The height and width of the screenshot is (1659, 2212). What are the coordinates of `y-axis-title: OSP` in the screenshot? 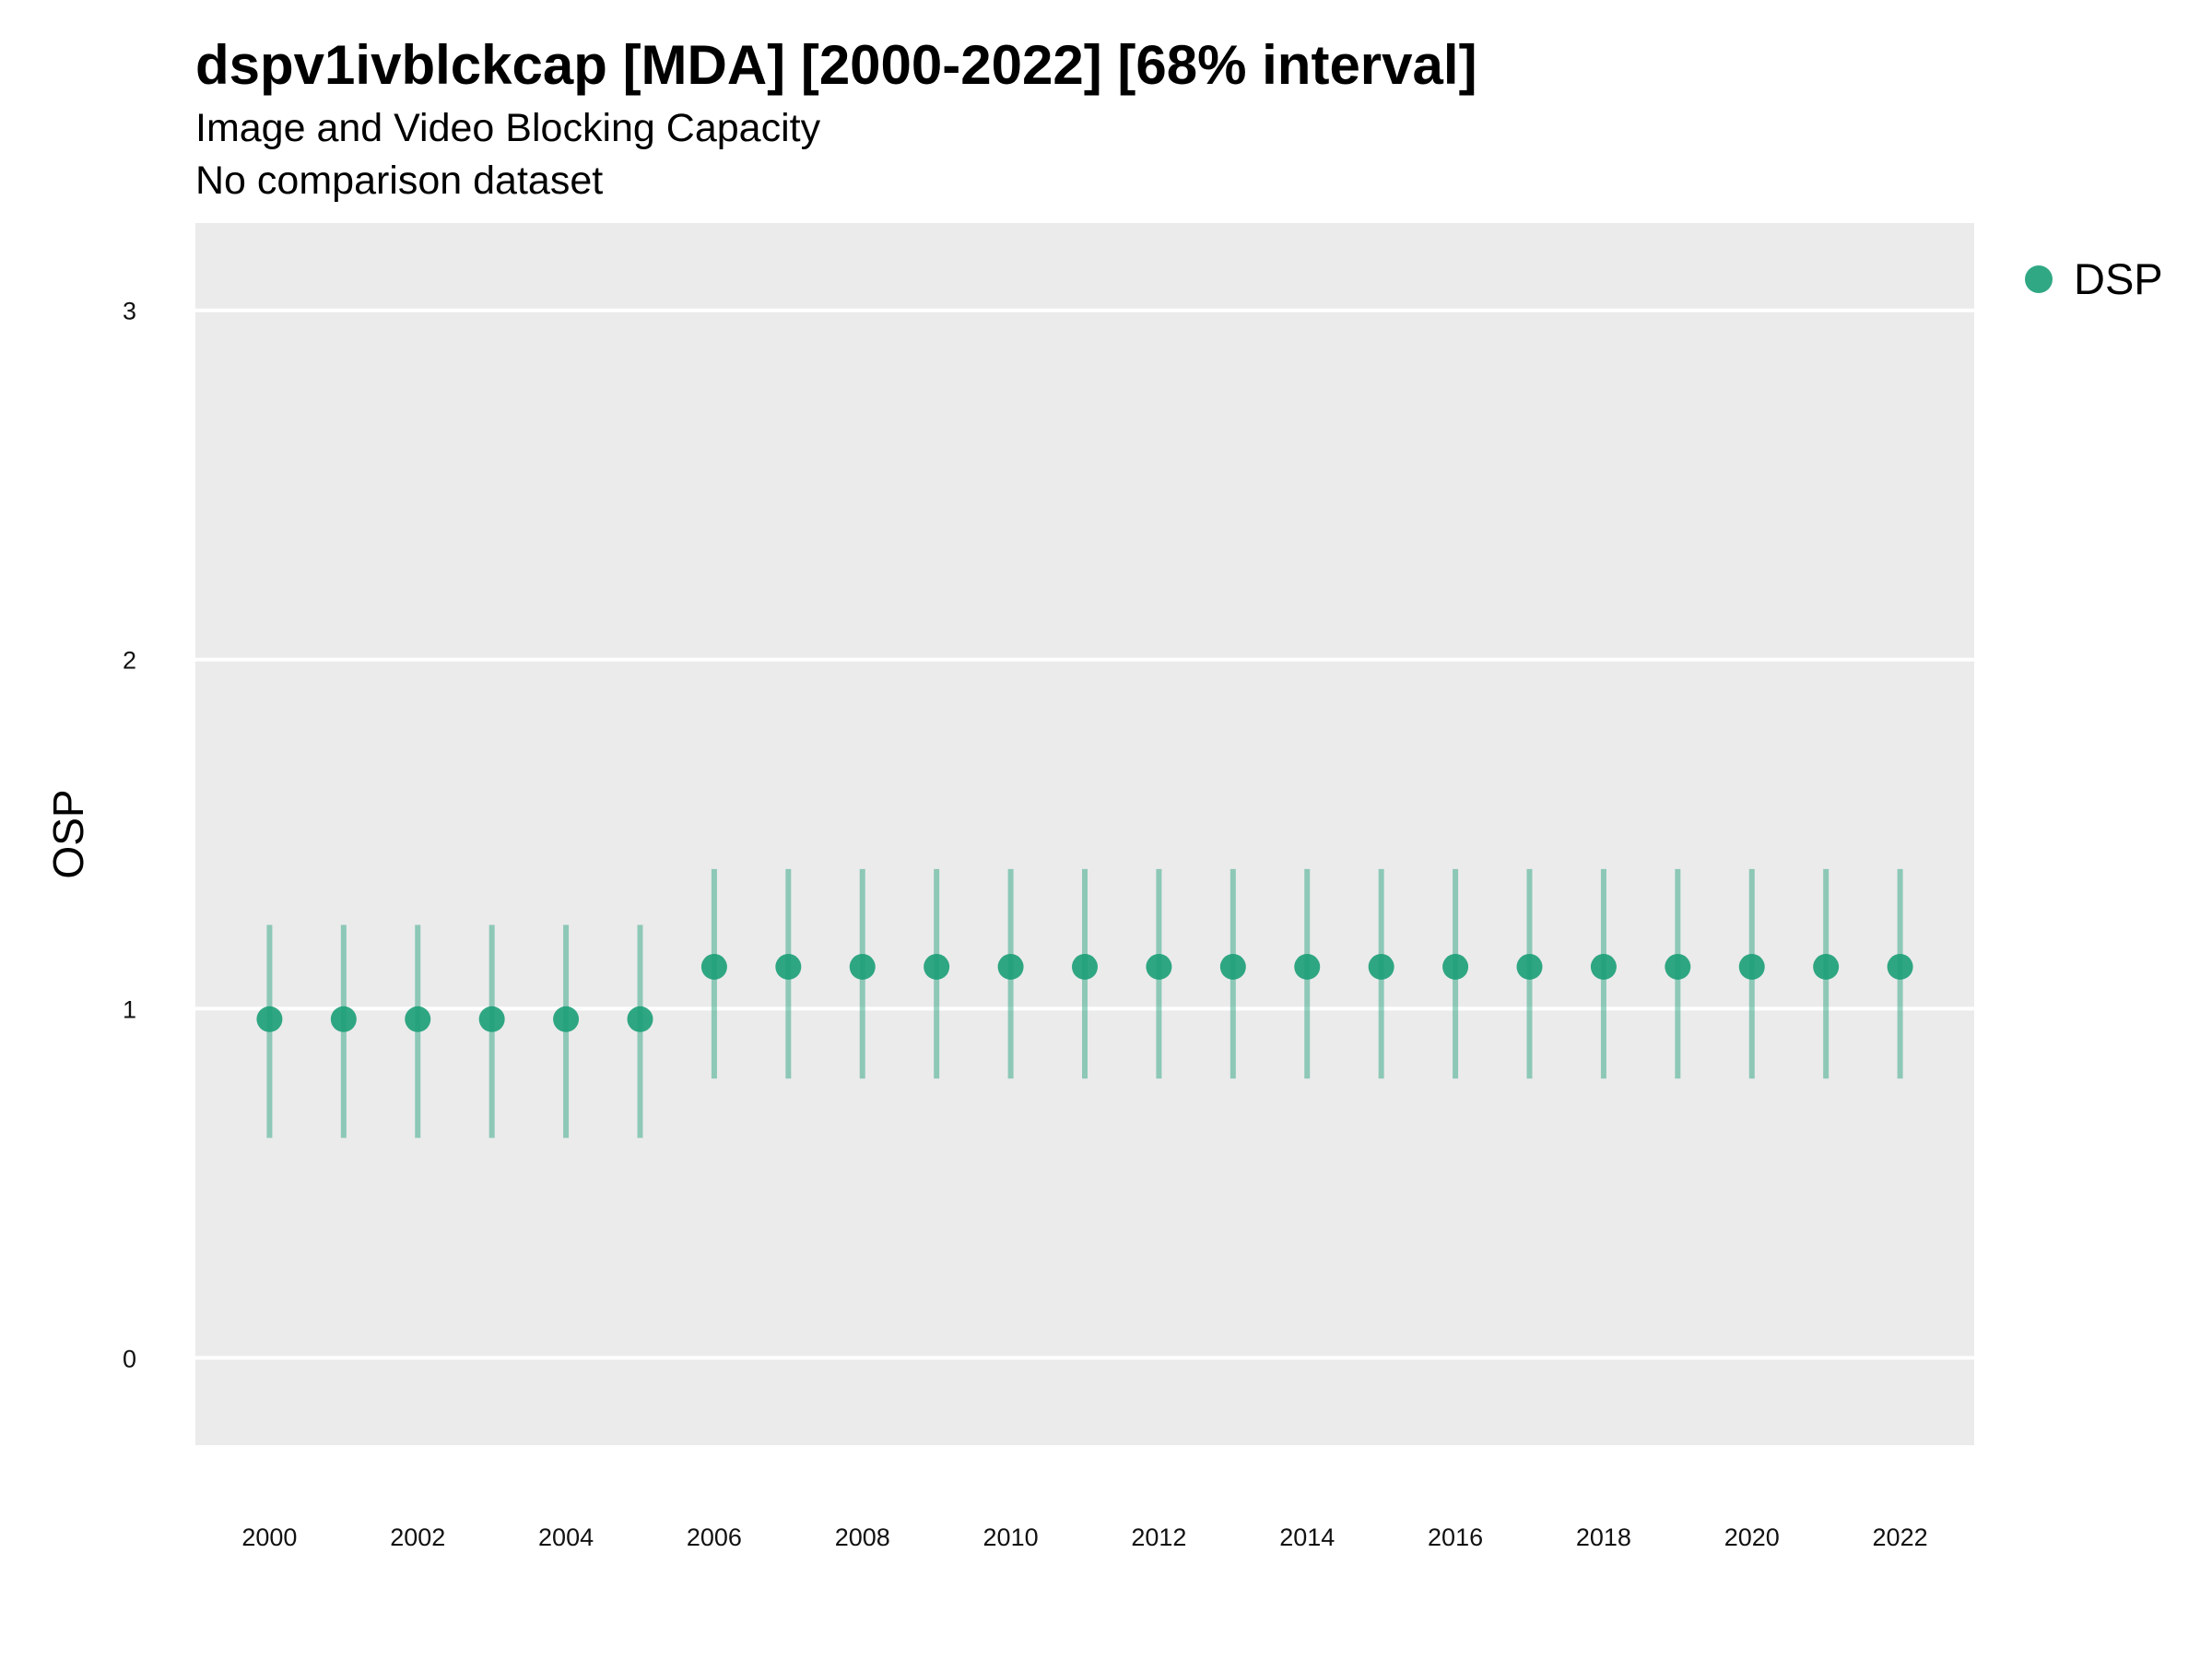 It's located at (68, 833).